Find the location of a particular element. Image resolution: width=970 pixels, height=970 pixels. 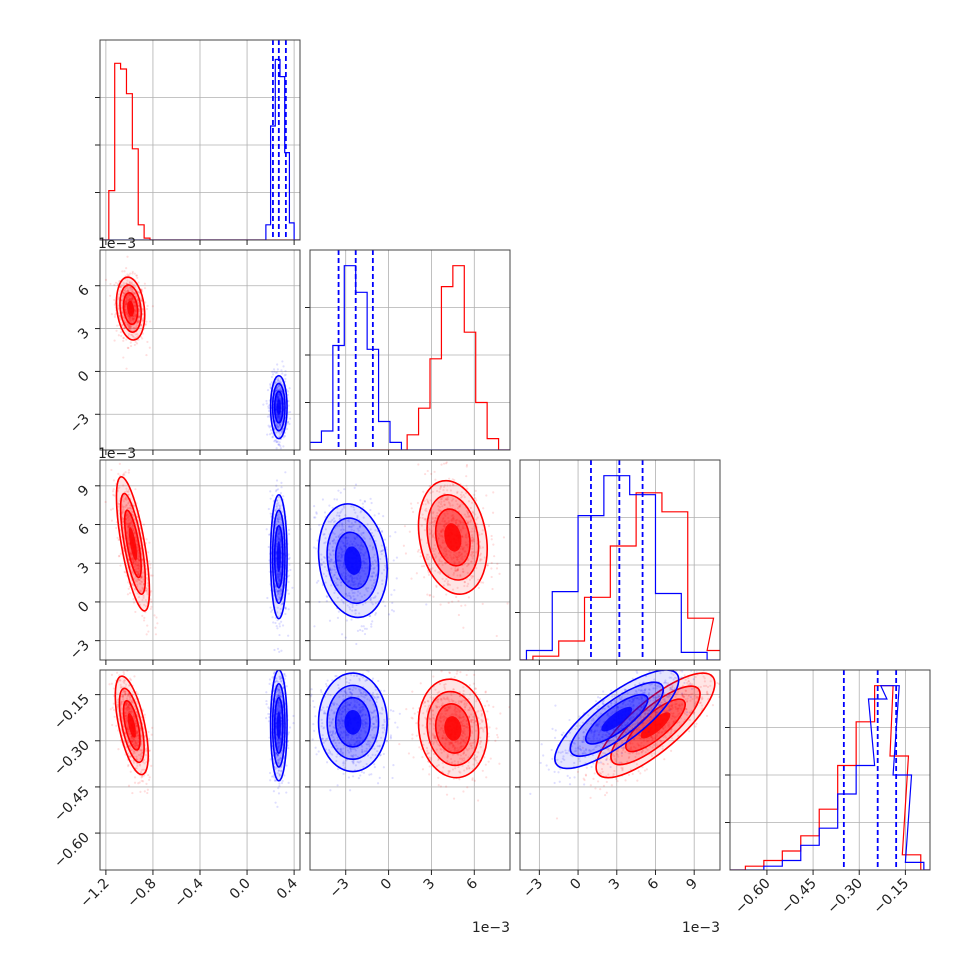

density-fill is located at coordinates (453, 537).